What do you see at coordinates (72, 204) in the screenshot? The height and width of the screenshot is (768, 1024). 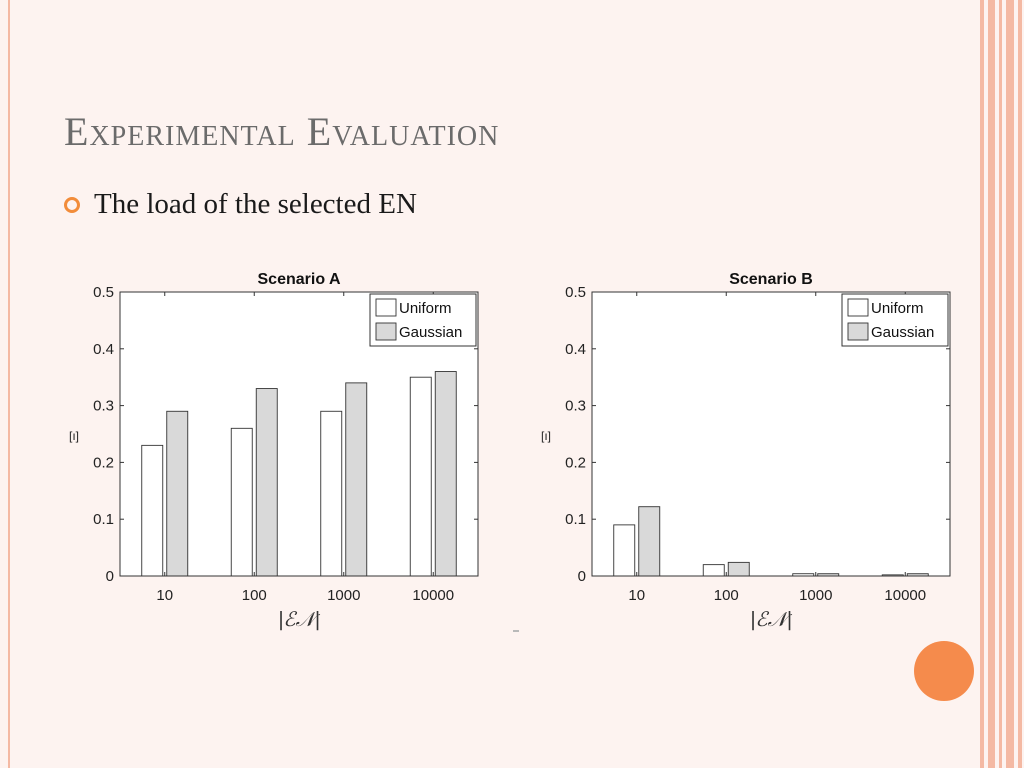 I see `bullet-circle-icon` at bounding box center [72, 204].